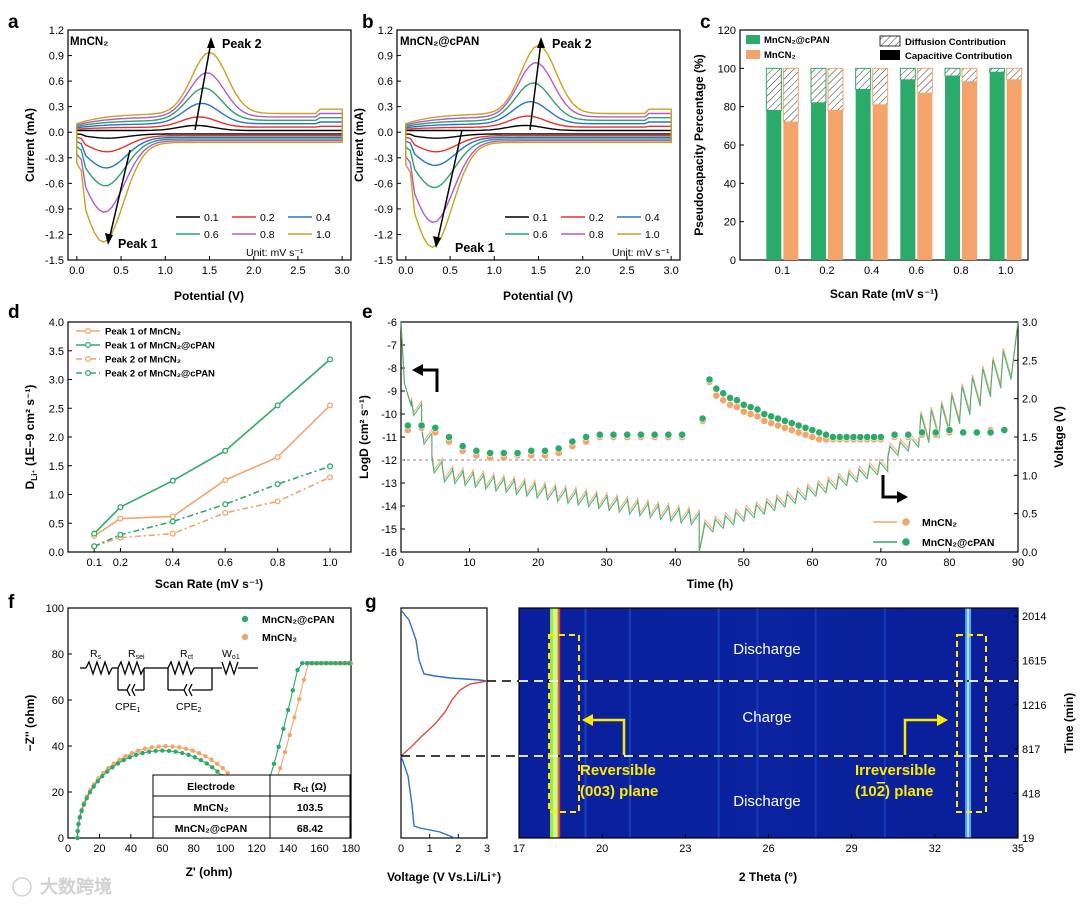  I want to click on x-tick-label: 0, so click(68, 849).